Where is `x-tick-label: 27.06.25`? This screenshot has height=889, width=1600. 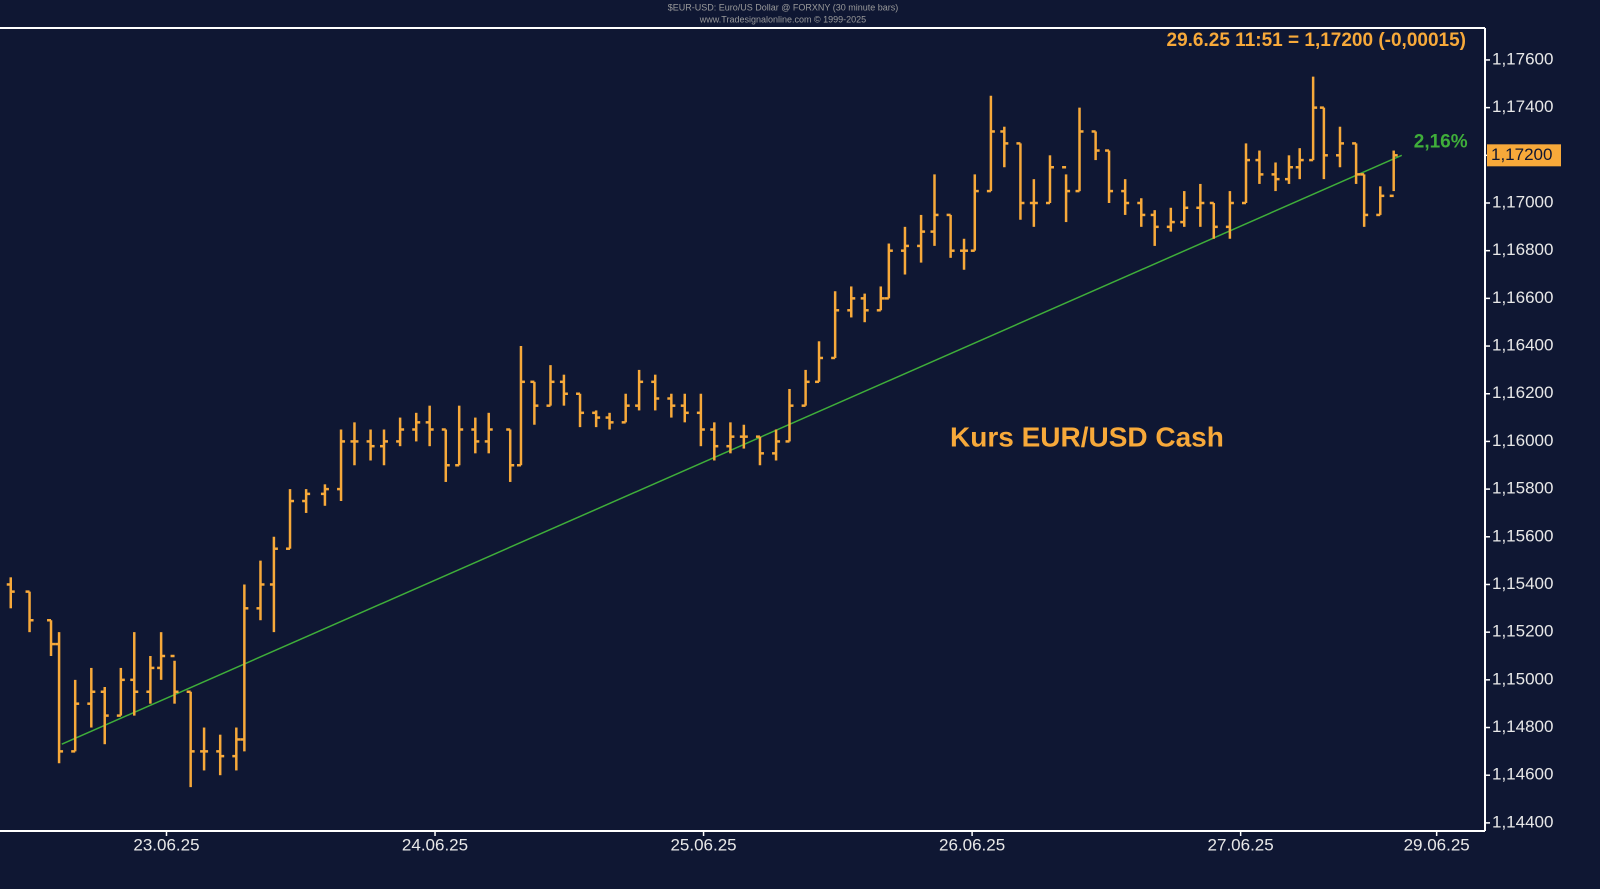 x-tick-label: 27.06.25 is located at coordinates (1241, 844).